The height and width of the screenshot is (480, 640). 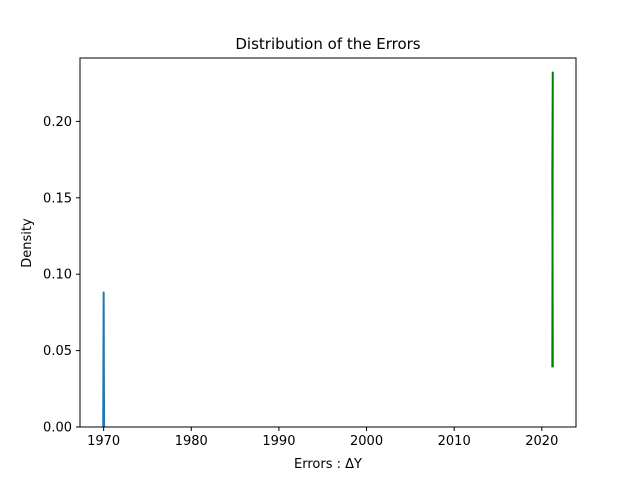 What do you see at coordinates (328, 464) in the screenshot?
I see `x-axis-label: Errors : ΔY` at bounding box center [328, 464].